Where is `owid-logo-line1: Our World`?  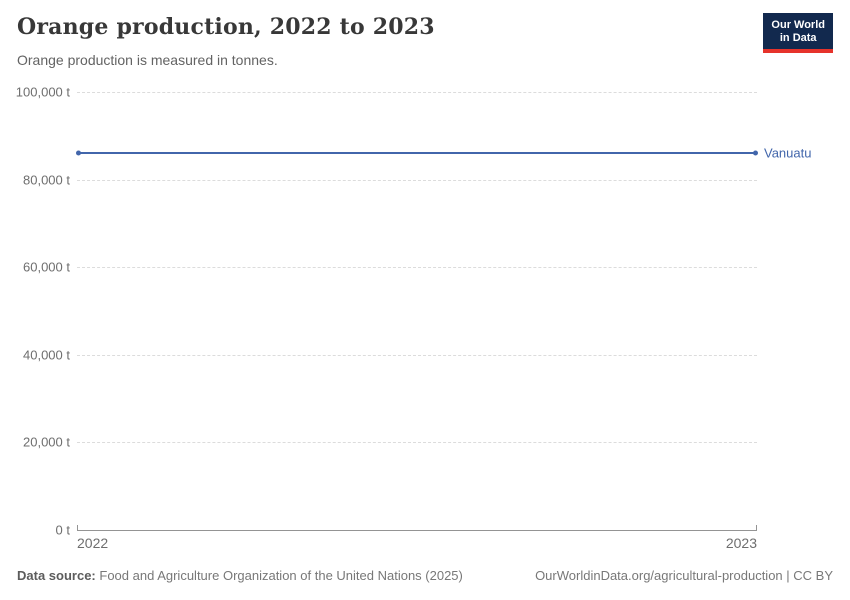
owid-logo-line1: Our World is located at coordinates (798, 25).